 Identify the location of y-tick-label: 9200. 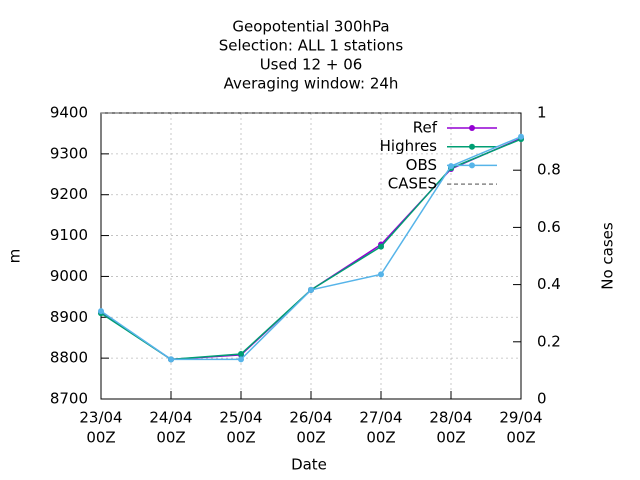
(69, 194).